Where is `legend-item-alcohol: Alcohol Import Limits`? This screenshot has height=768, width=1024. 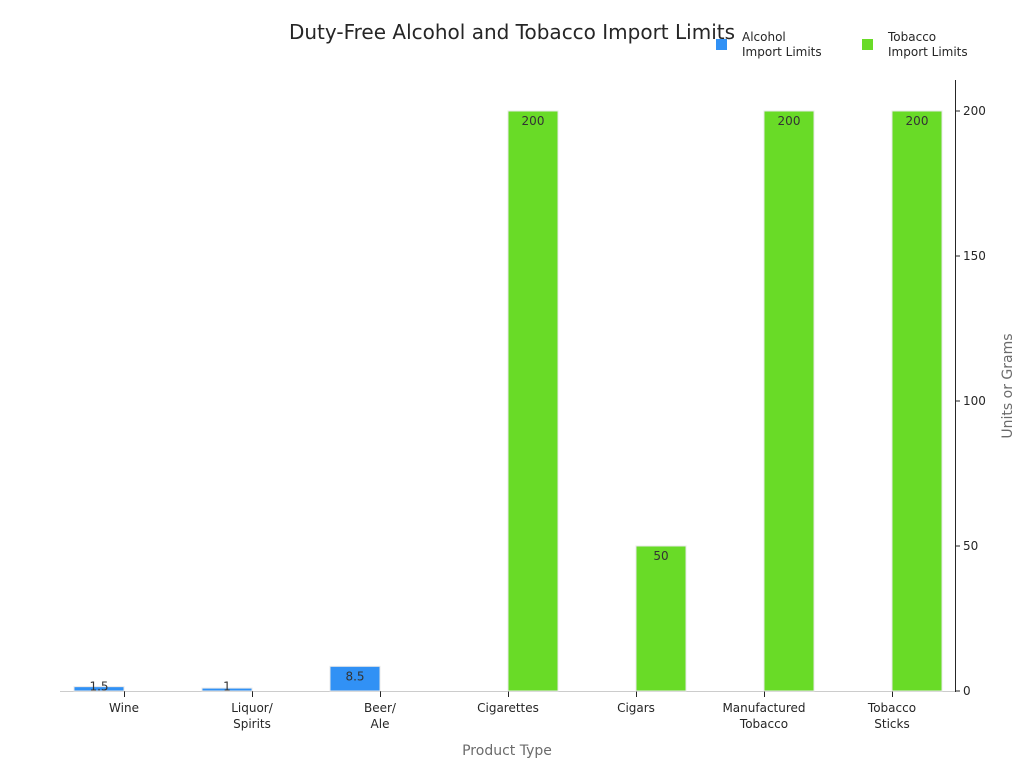
legend-item-alcohol: Alcohol Import Limits is located at coordinates (779, 45).